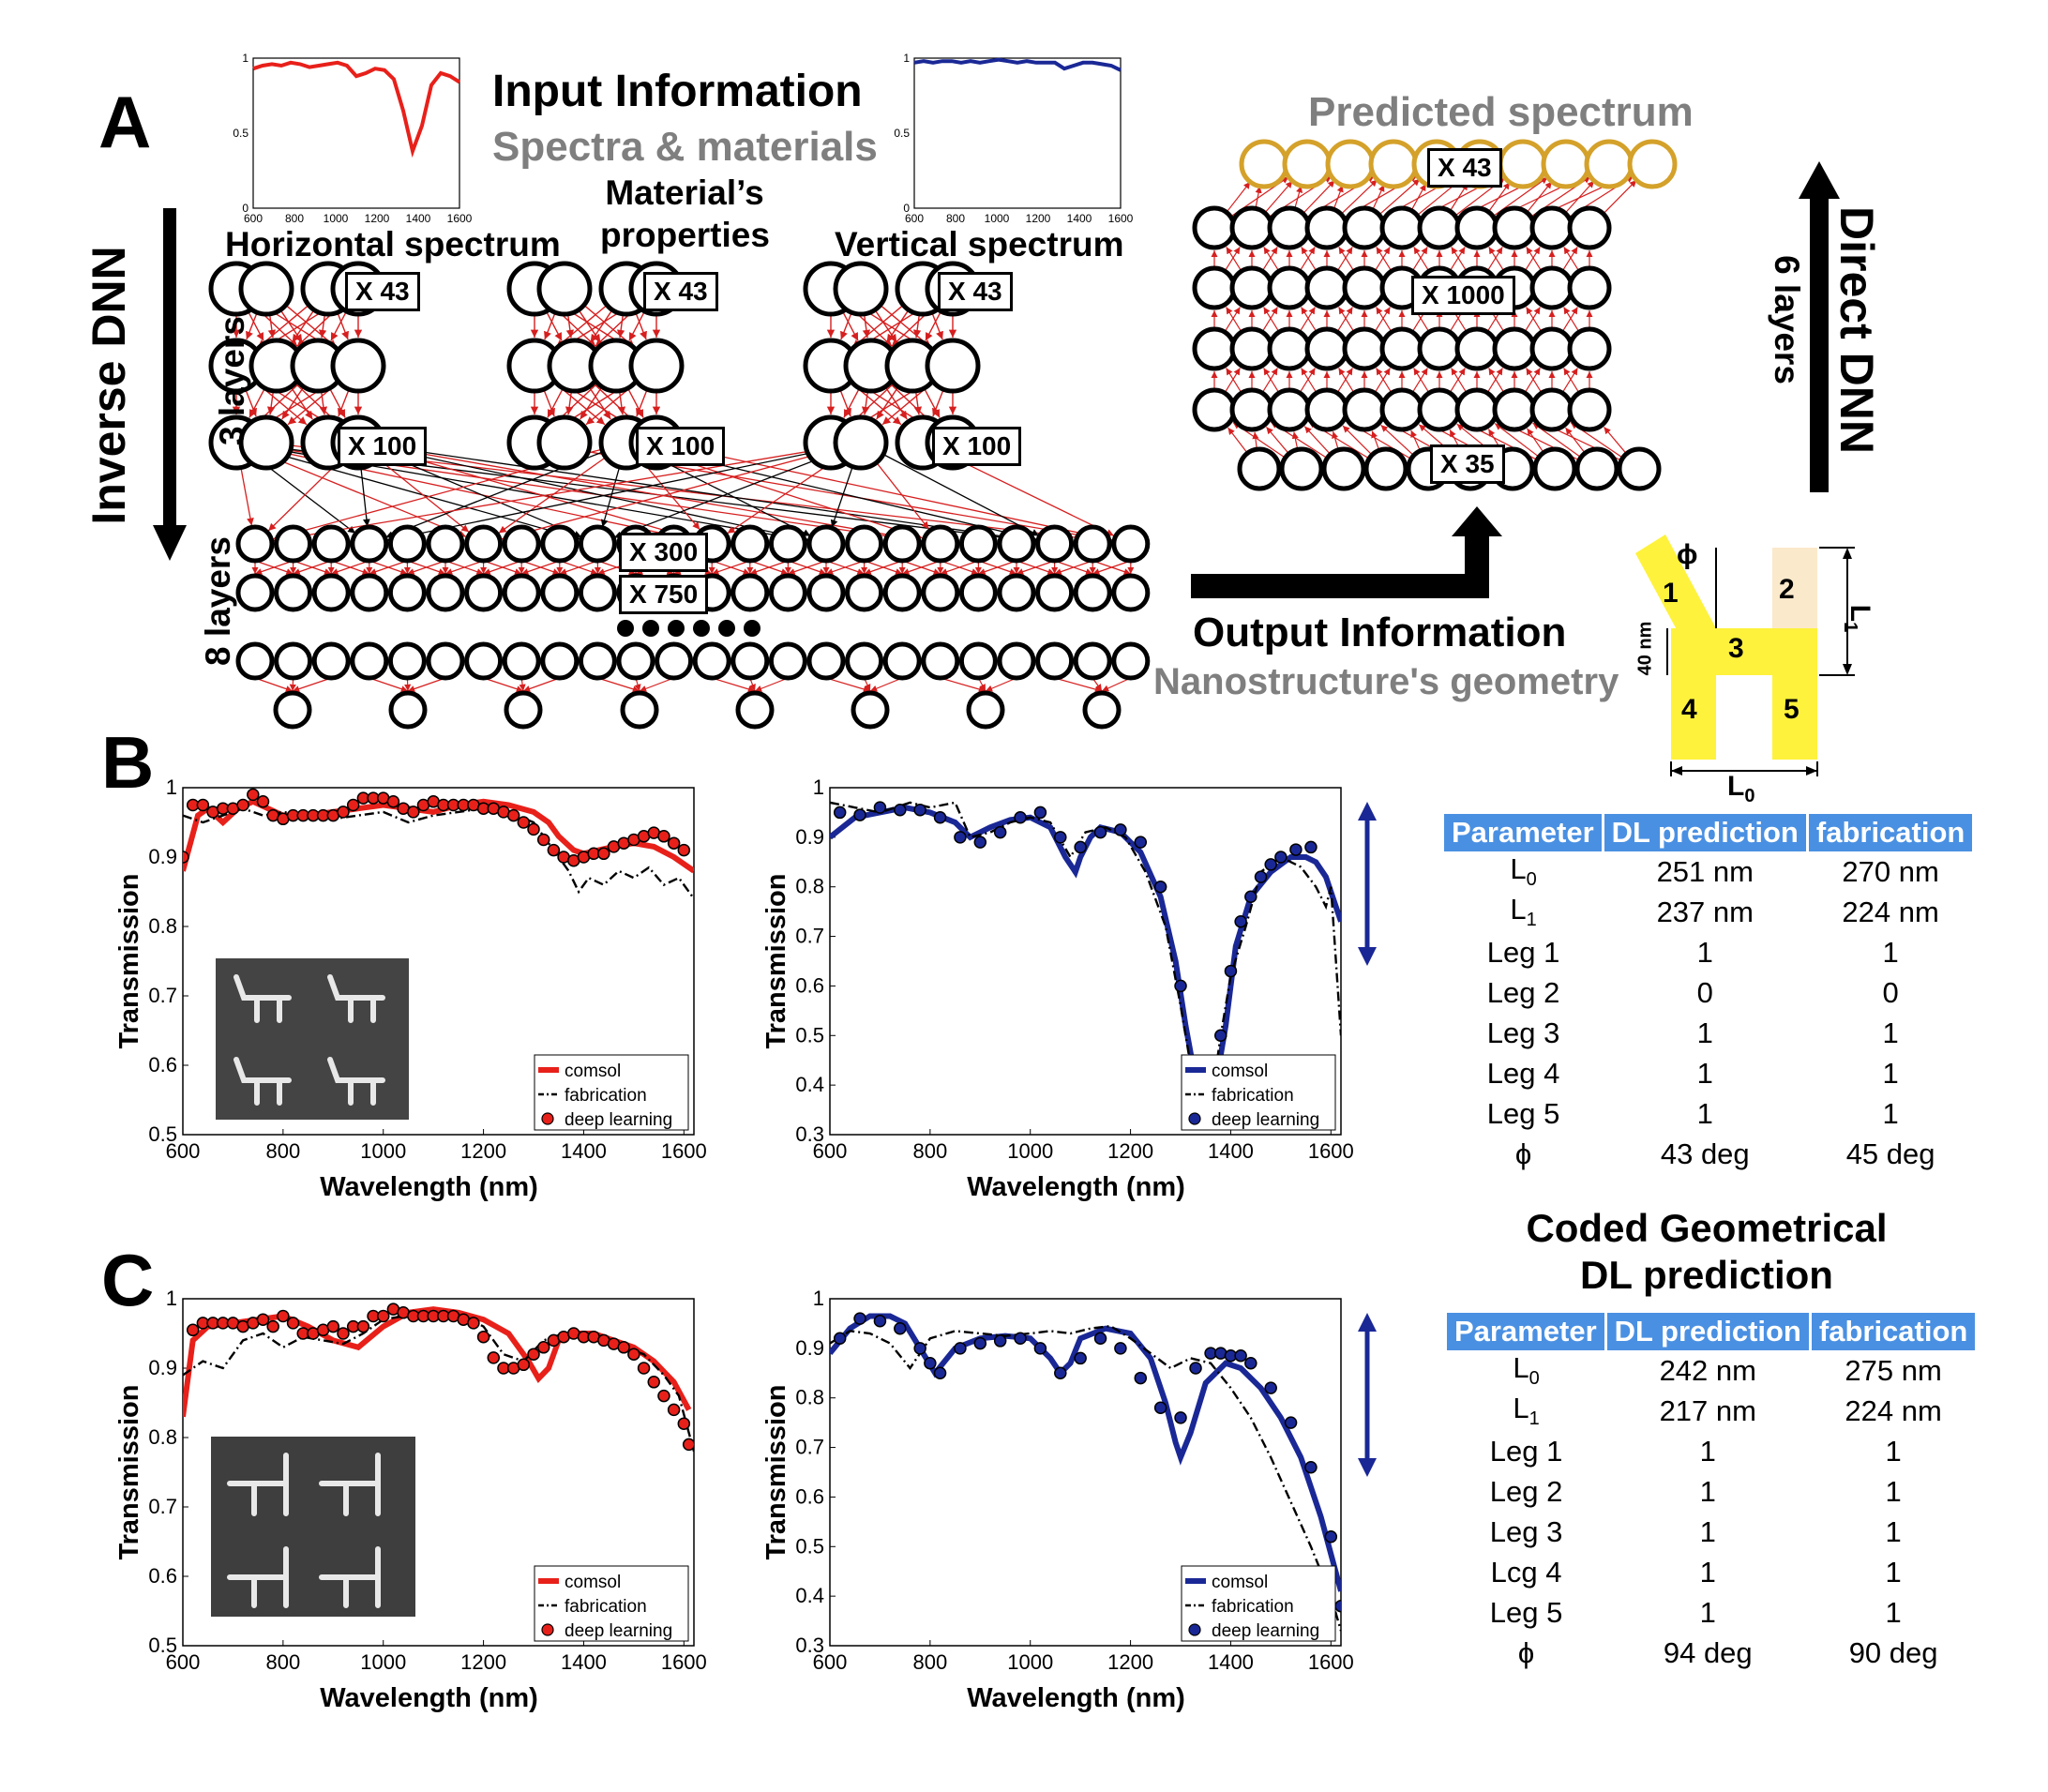 The image size is (2048, 1792). I want to click on table-row: Leg 4 1 1, so click(1709, 1073).